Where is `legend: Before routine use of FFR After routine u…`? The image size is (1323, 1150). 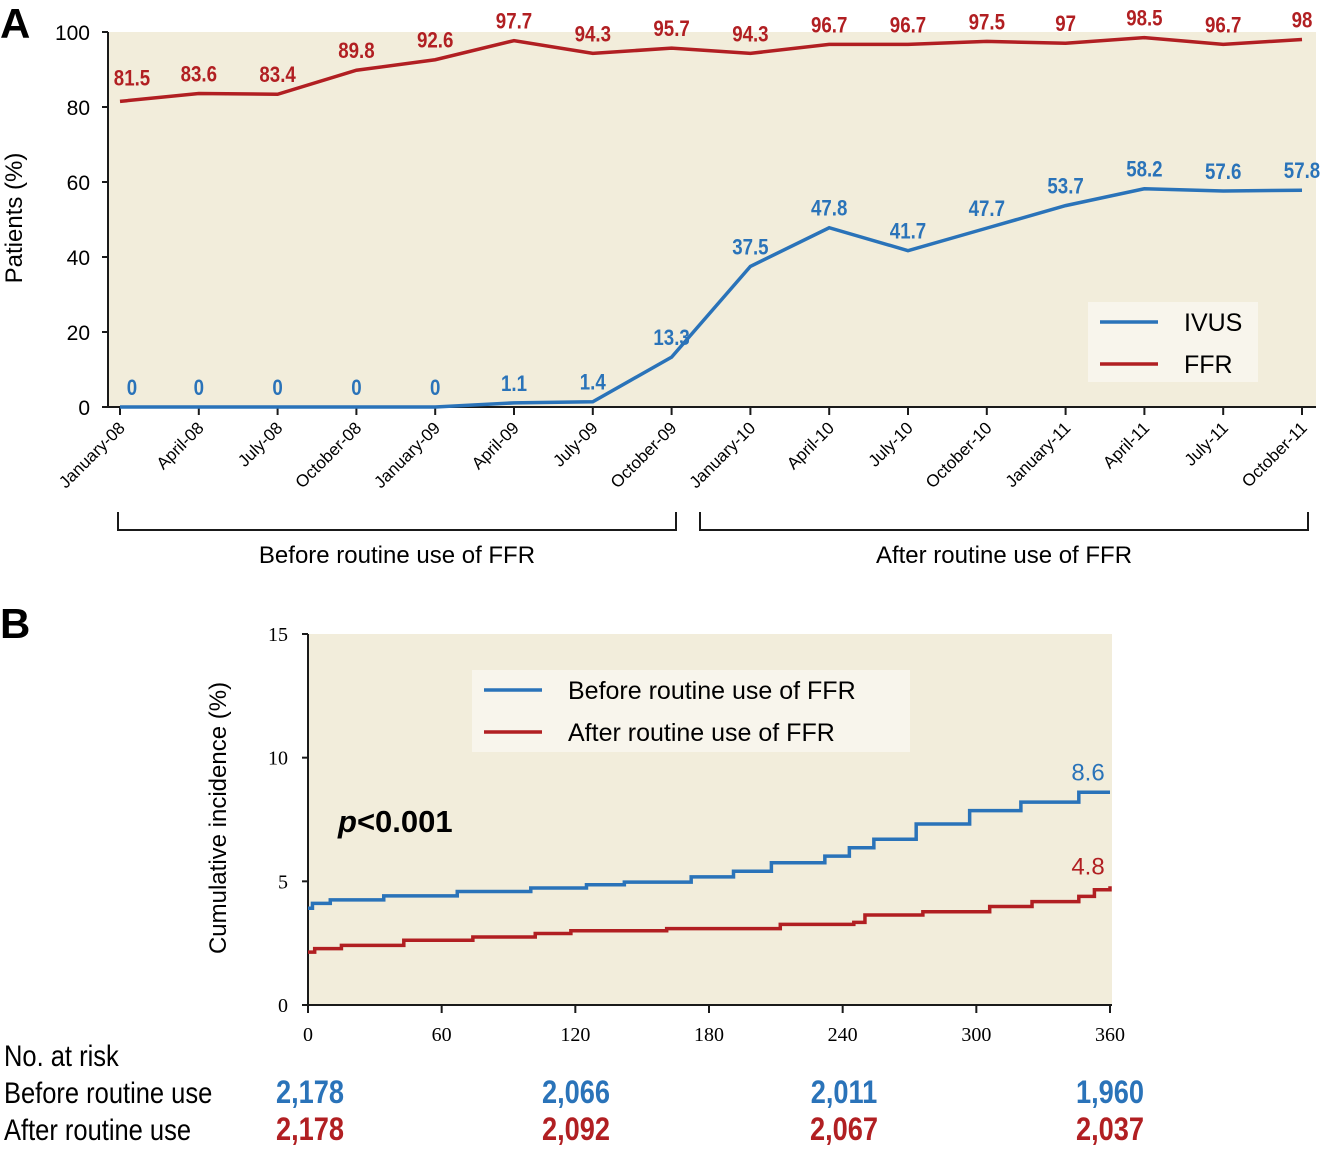 legend: Before routine use of FFR After routine u… is located at coordinates (691, 711).